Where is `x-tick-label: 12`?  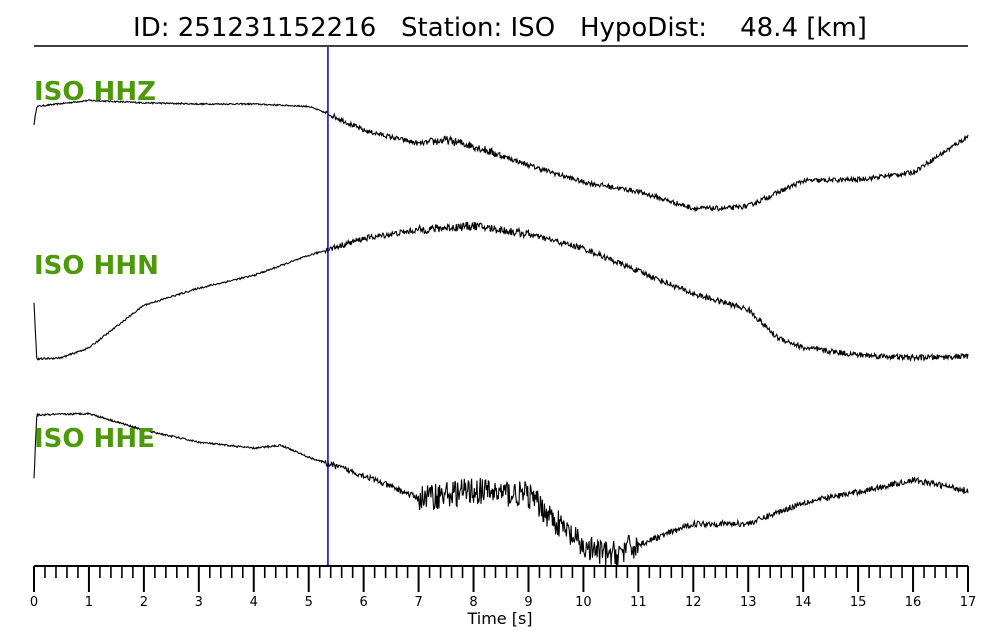 x-tick-label: 12 is located at coordinates (693, 602).